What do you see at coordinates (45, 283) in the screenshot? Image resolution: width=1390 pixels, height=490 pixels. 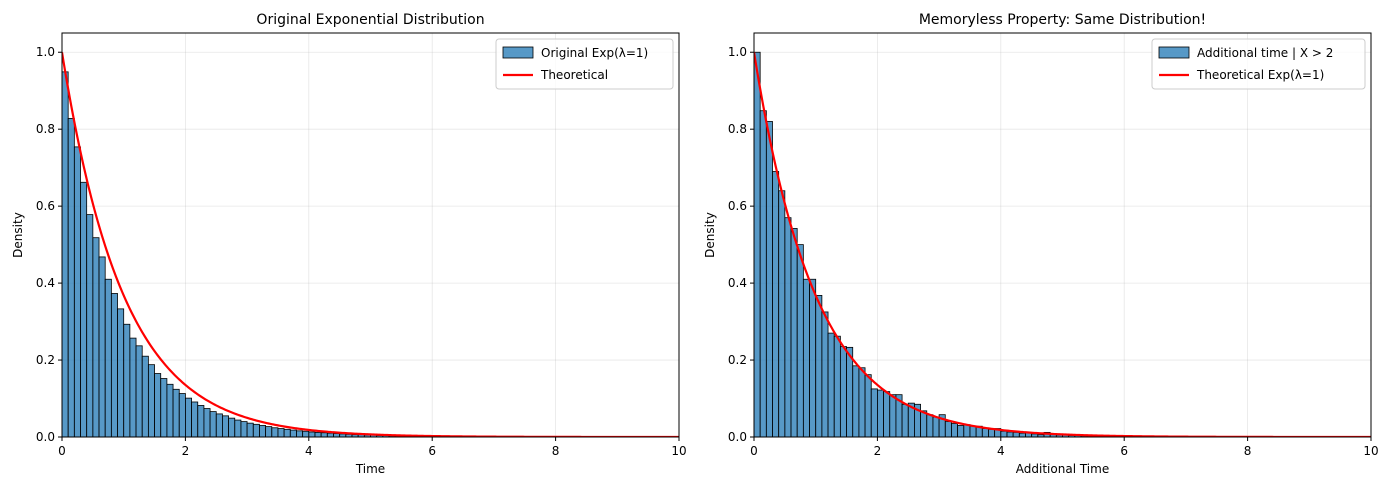 I see `chart0-ytick-label: 0.4` at bounding box center [45, 283].